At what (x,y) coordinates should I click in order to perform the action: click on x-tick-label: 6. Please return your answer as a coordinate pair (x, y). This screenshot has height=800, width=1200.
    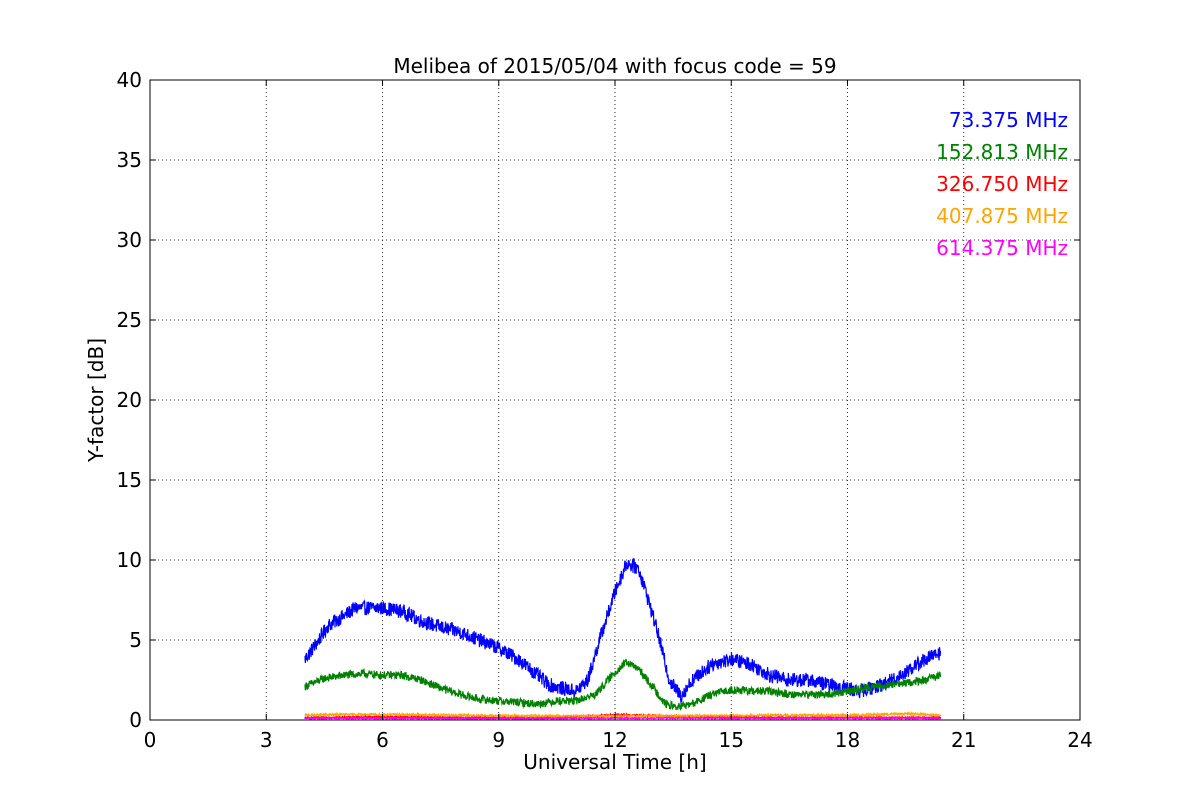
    Looking at the image, I should click on (382, 740).